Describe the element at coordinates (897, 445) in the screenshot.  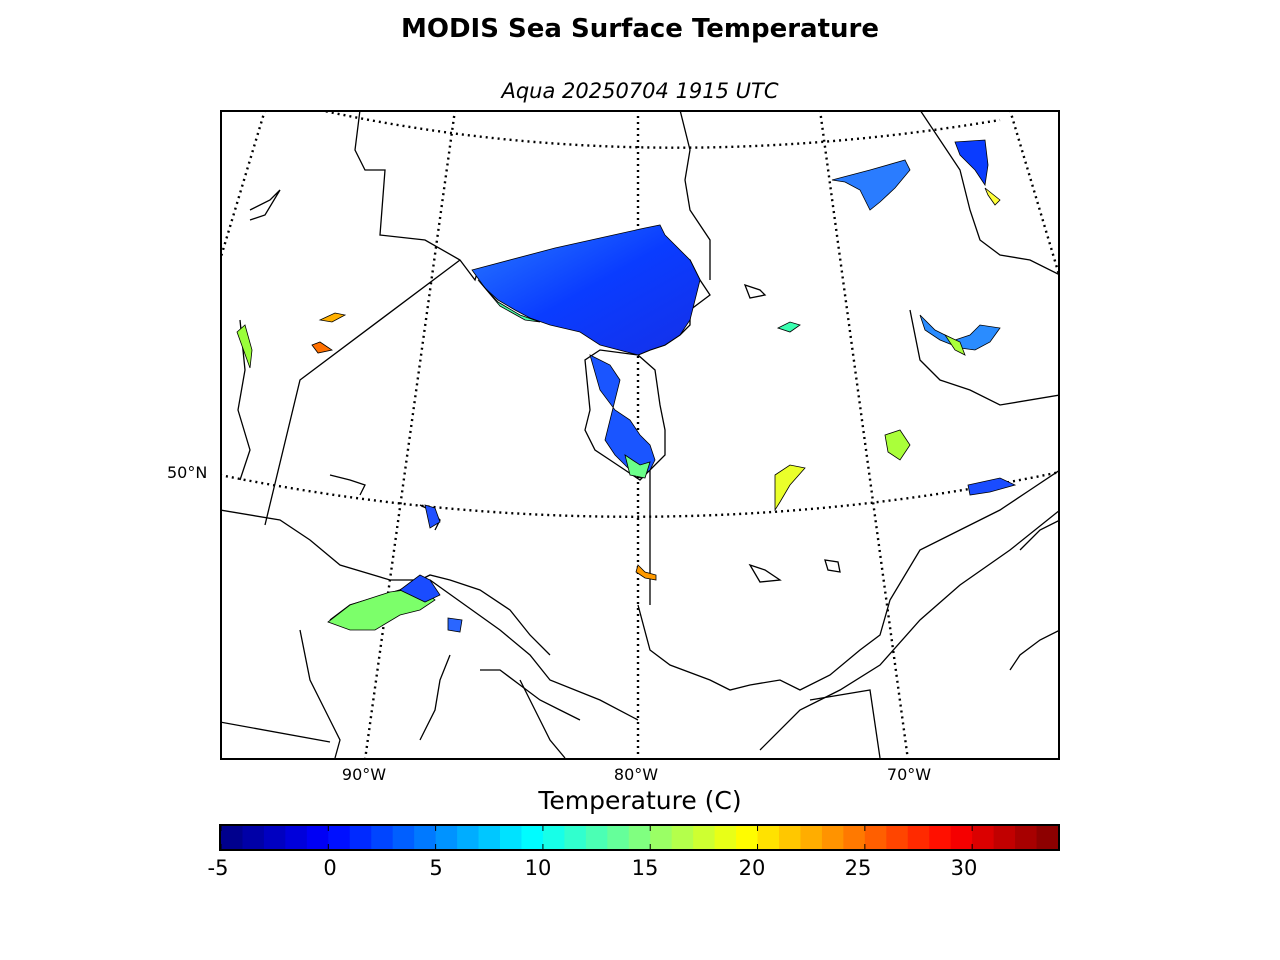
I see `sst-manicouagan` at that location.